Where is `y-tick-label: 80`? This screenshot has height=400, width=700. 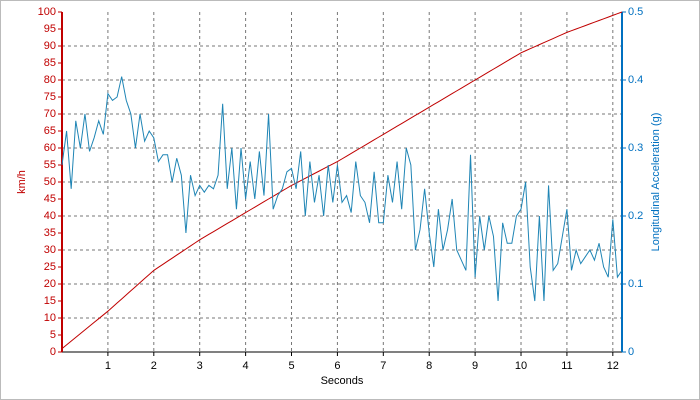 y-tick-label: 80 is located at coordinates (50, 80).